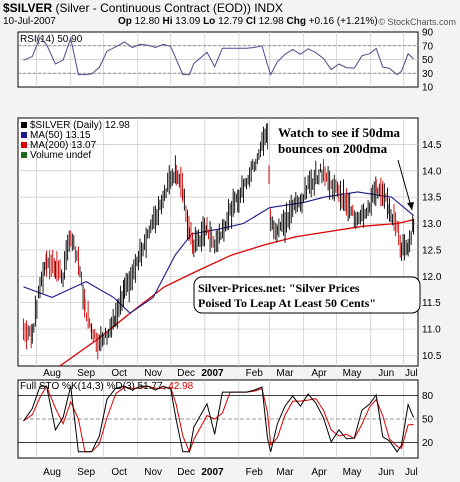  What do you see at coordinates (432, 250) in the screenshot?
I see `price-tick-label: 12.5` at bounding box center [432, 250].